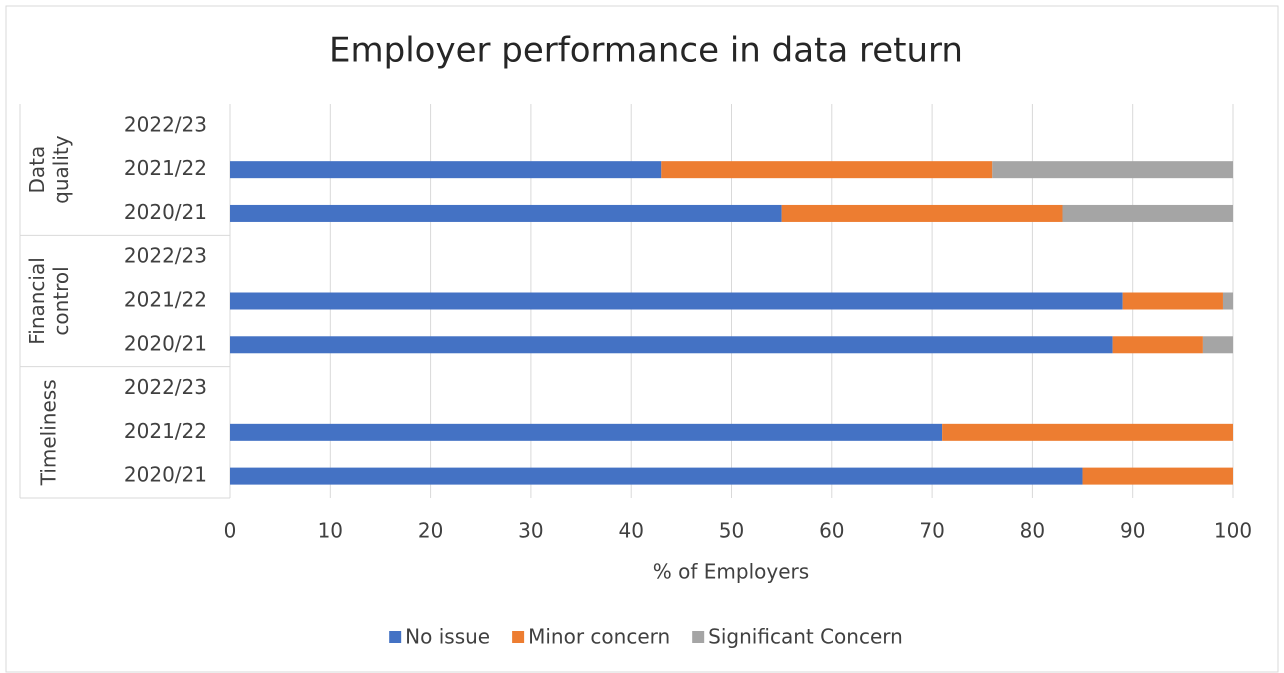 The height and width of the screenshot is (673, 1284). What do you see at coordinates (1032, 531) in the screenshot?
I see `x-tick-label: 80` at bounding box center [1032, 531].